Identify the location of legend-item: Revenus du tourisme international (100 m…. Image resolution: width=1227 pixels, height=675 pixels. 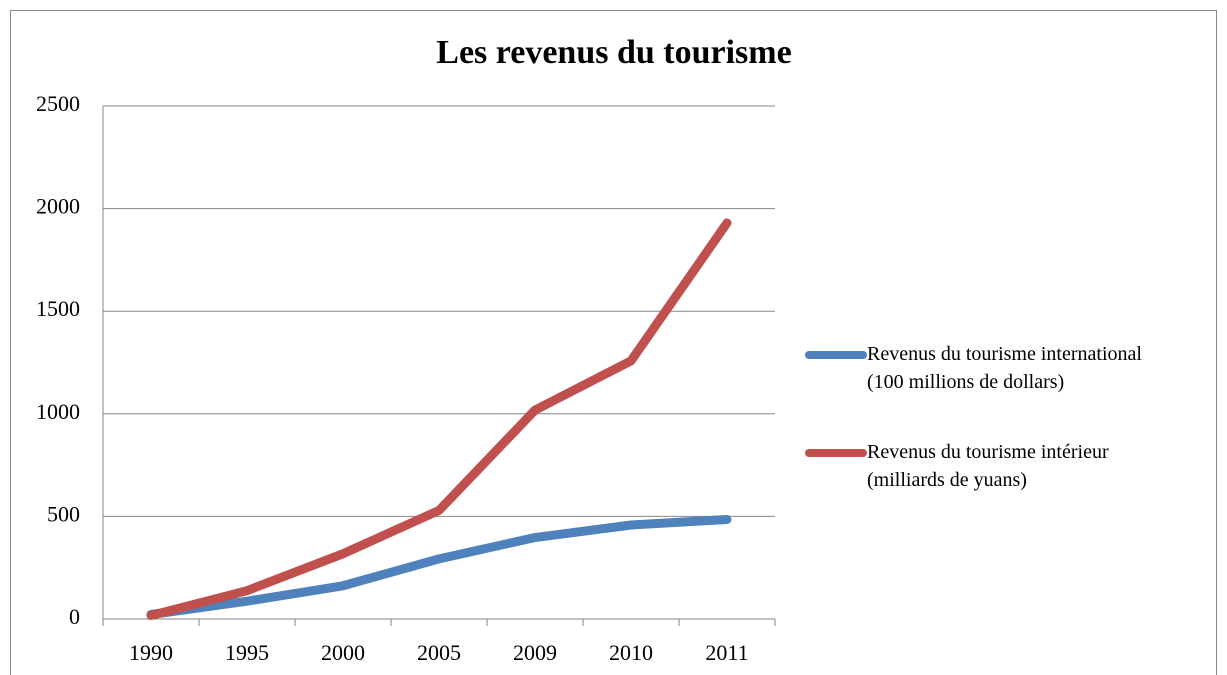
(975, 368).